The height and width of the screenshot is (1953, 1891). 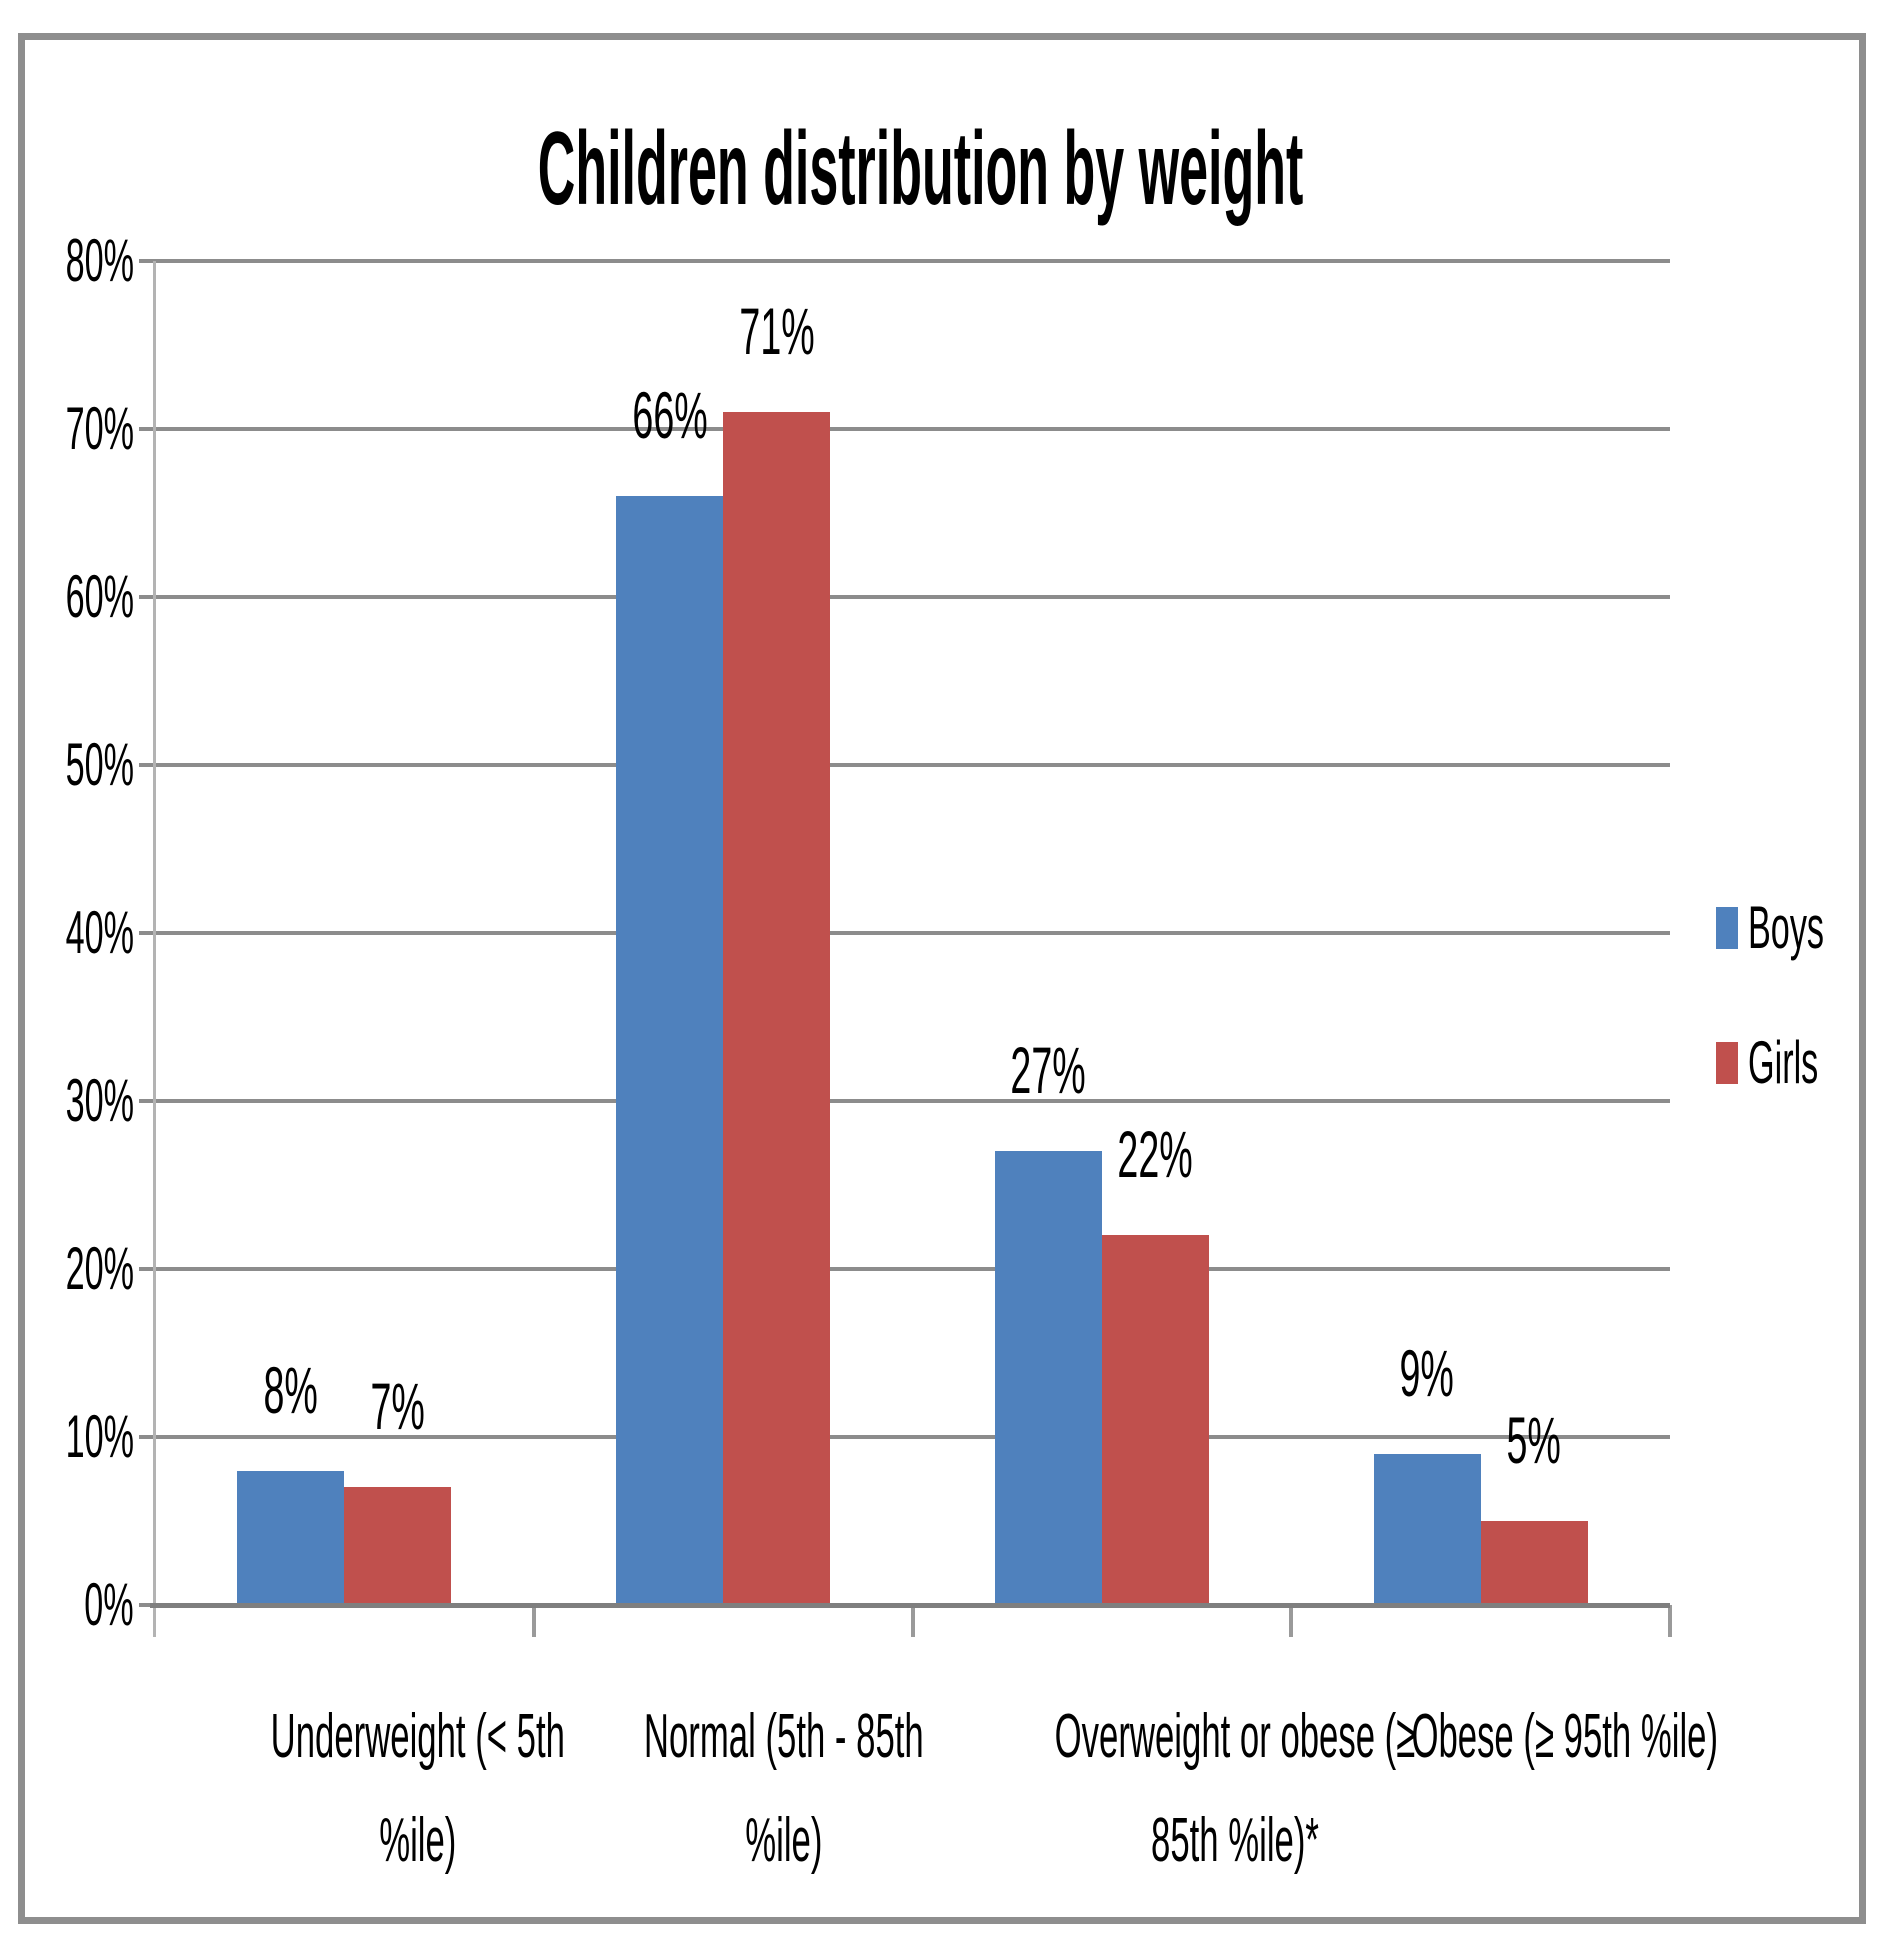 I want to click on y-axis-label: 30%, so click(x=99, y=1100).